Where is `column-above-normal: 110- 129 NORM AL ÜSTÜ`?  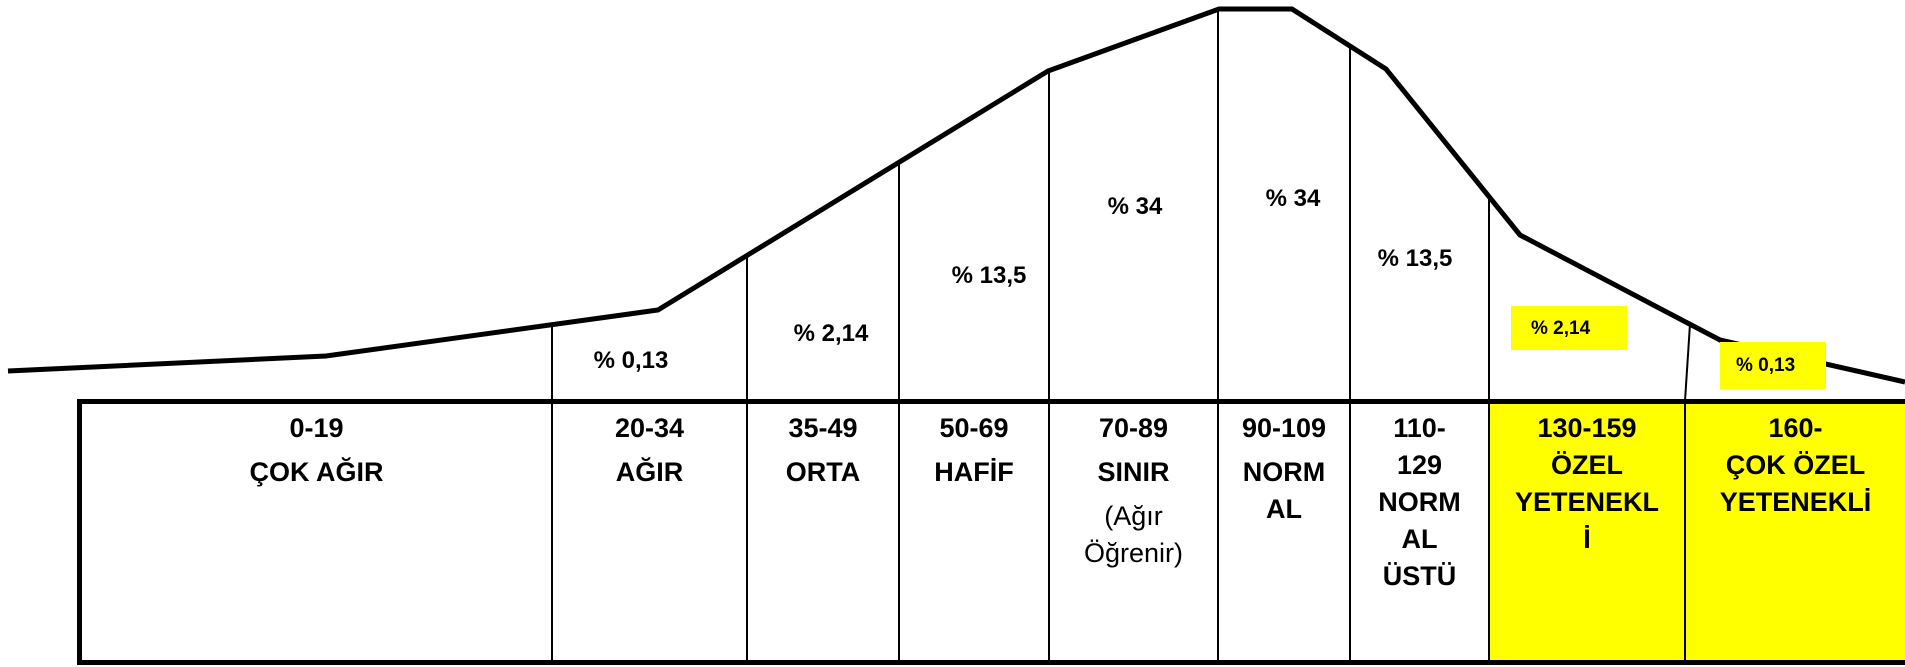 column-above-normal: 110- 129 NORM AL ÜSTÜ is located at coordinates (1418, 532).